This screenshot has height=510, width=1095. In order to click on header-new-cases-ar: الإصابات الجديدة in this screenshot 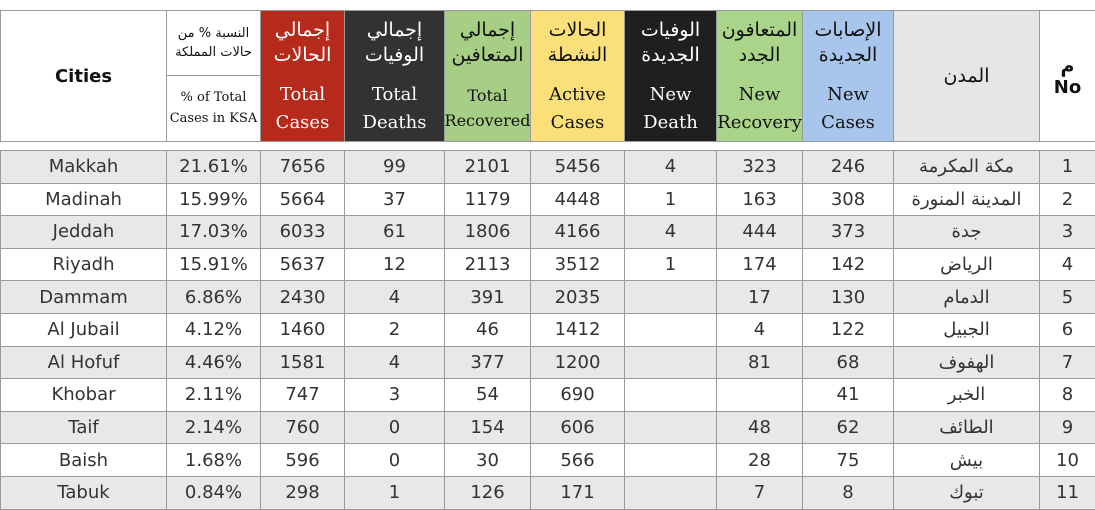, I will do `click(848, 42)`.